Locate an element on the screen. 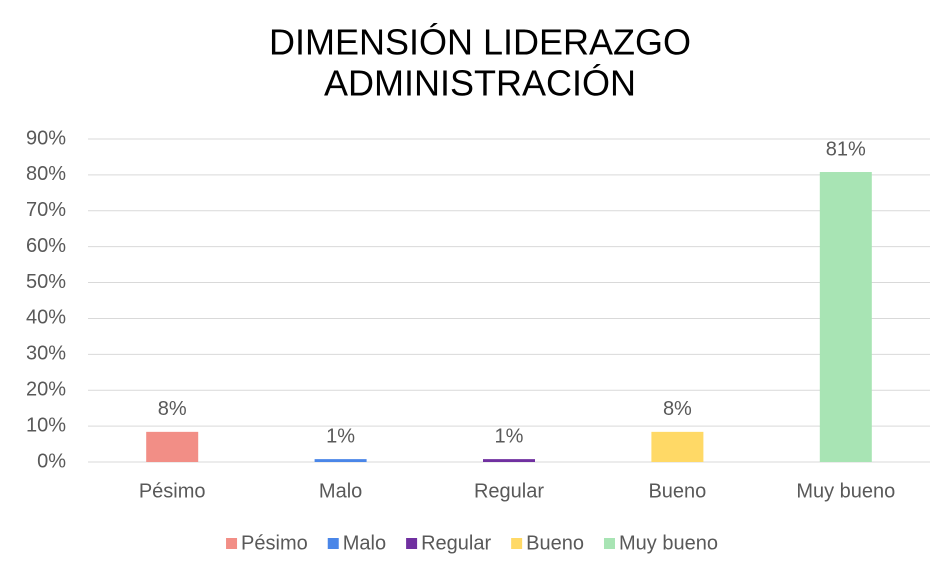  legend-label: Malo is located at coordinates (364, 543).